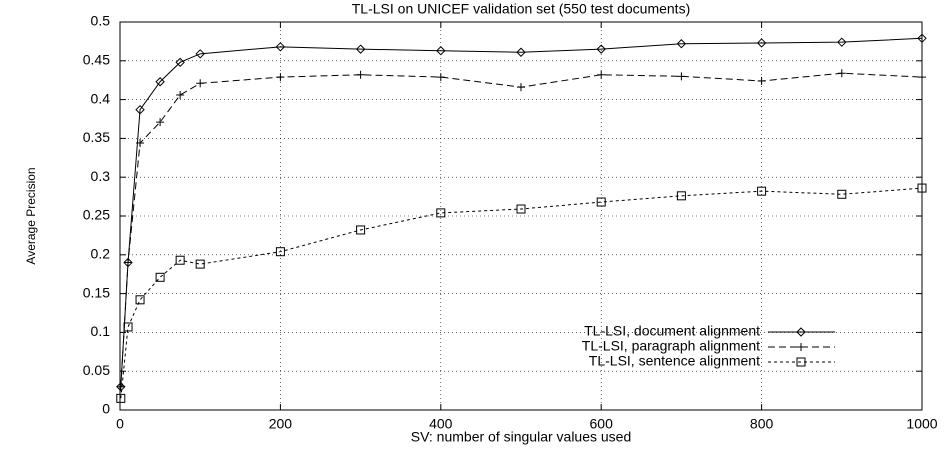 The image size is (948, 454). Describe the element at coordinates (671, 346) in the screenshot. I see `legend-label: TL-LSI, paragraph alignment` at that location.